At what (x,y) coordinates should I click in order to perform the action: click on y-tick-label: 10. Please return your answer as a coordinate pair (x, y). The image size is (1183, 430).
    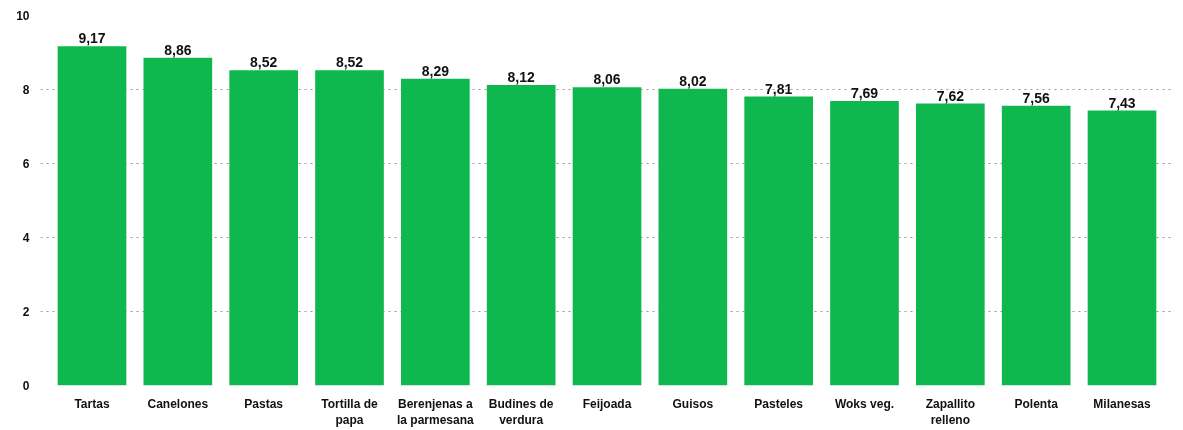
    Looking at the image, I should click on (23, 16).